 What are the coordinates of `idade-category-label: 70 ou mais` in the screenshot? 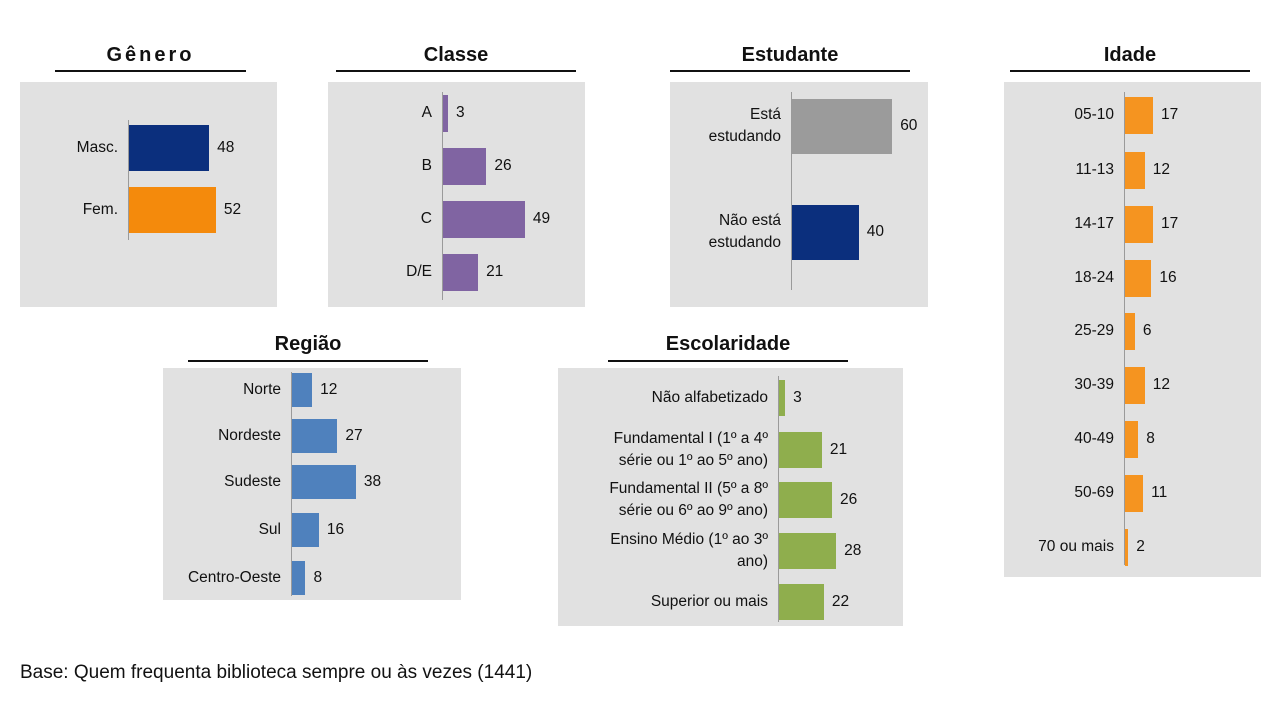 It's located at (1076, 546).